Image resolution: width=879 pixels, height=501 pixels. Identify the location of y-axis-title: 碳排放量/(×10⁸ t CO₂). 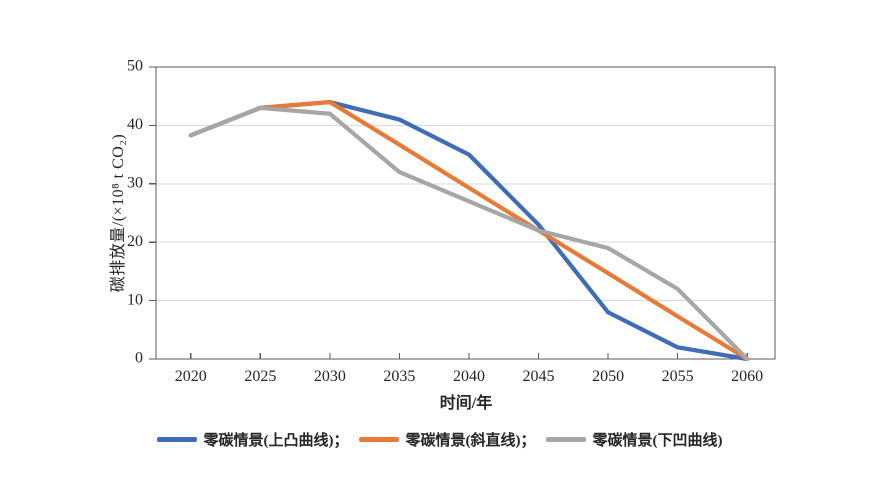
(118, 213).